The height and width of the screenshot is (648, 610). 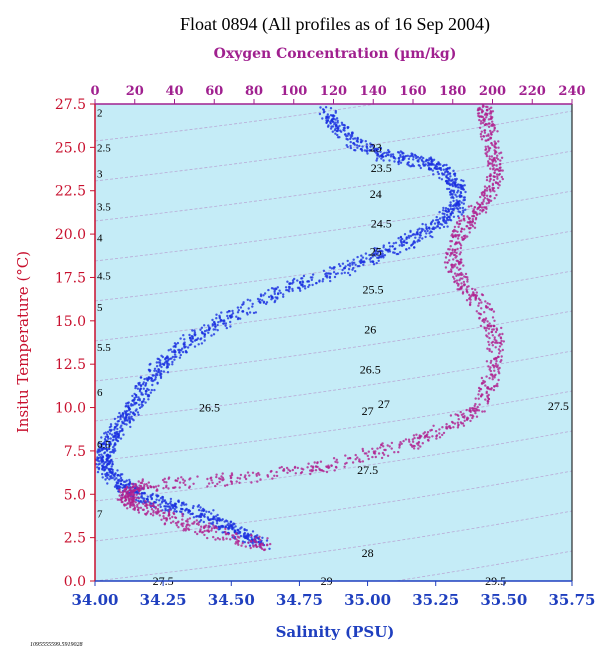 What do you see at coordinates (335, 54) in the screenshot?
I see `x2-axis-label: Oxygen Concentration (µm/kg)` at bounding box center [335, 54].